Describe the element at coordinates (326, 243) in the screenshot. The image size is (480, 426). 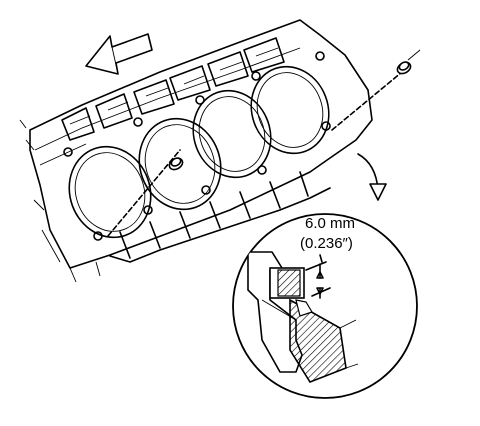
I see `dimension-in-label: (0.236″)` at that location.